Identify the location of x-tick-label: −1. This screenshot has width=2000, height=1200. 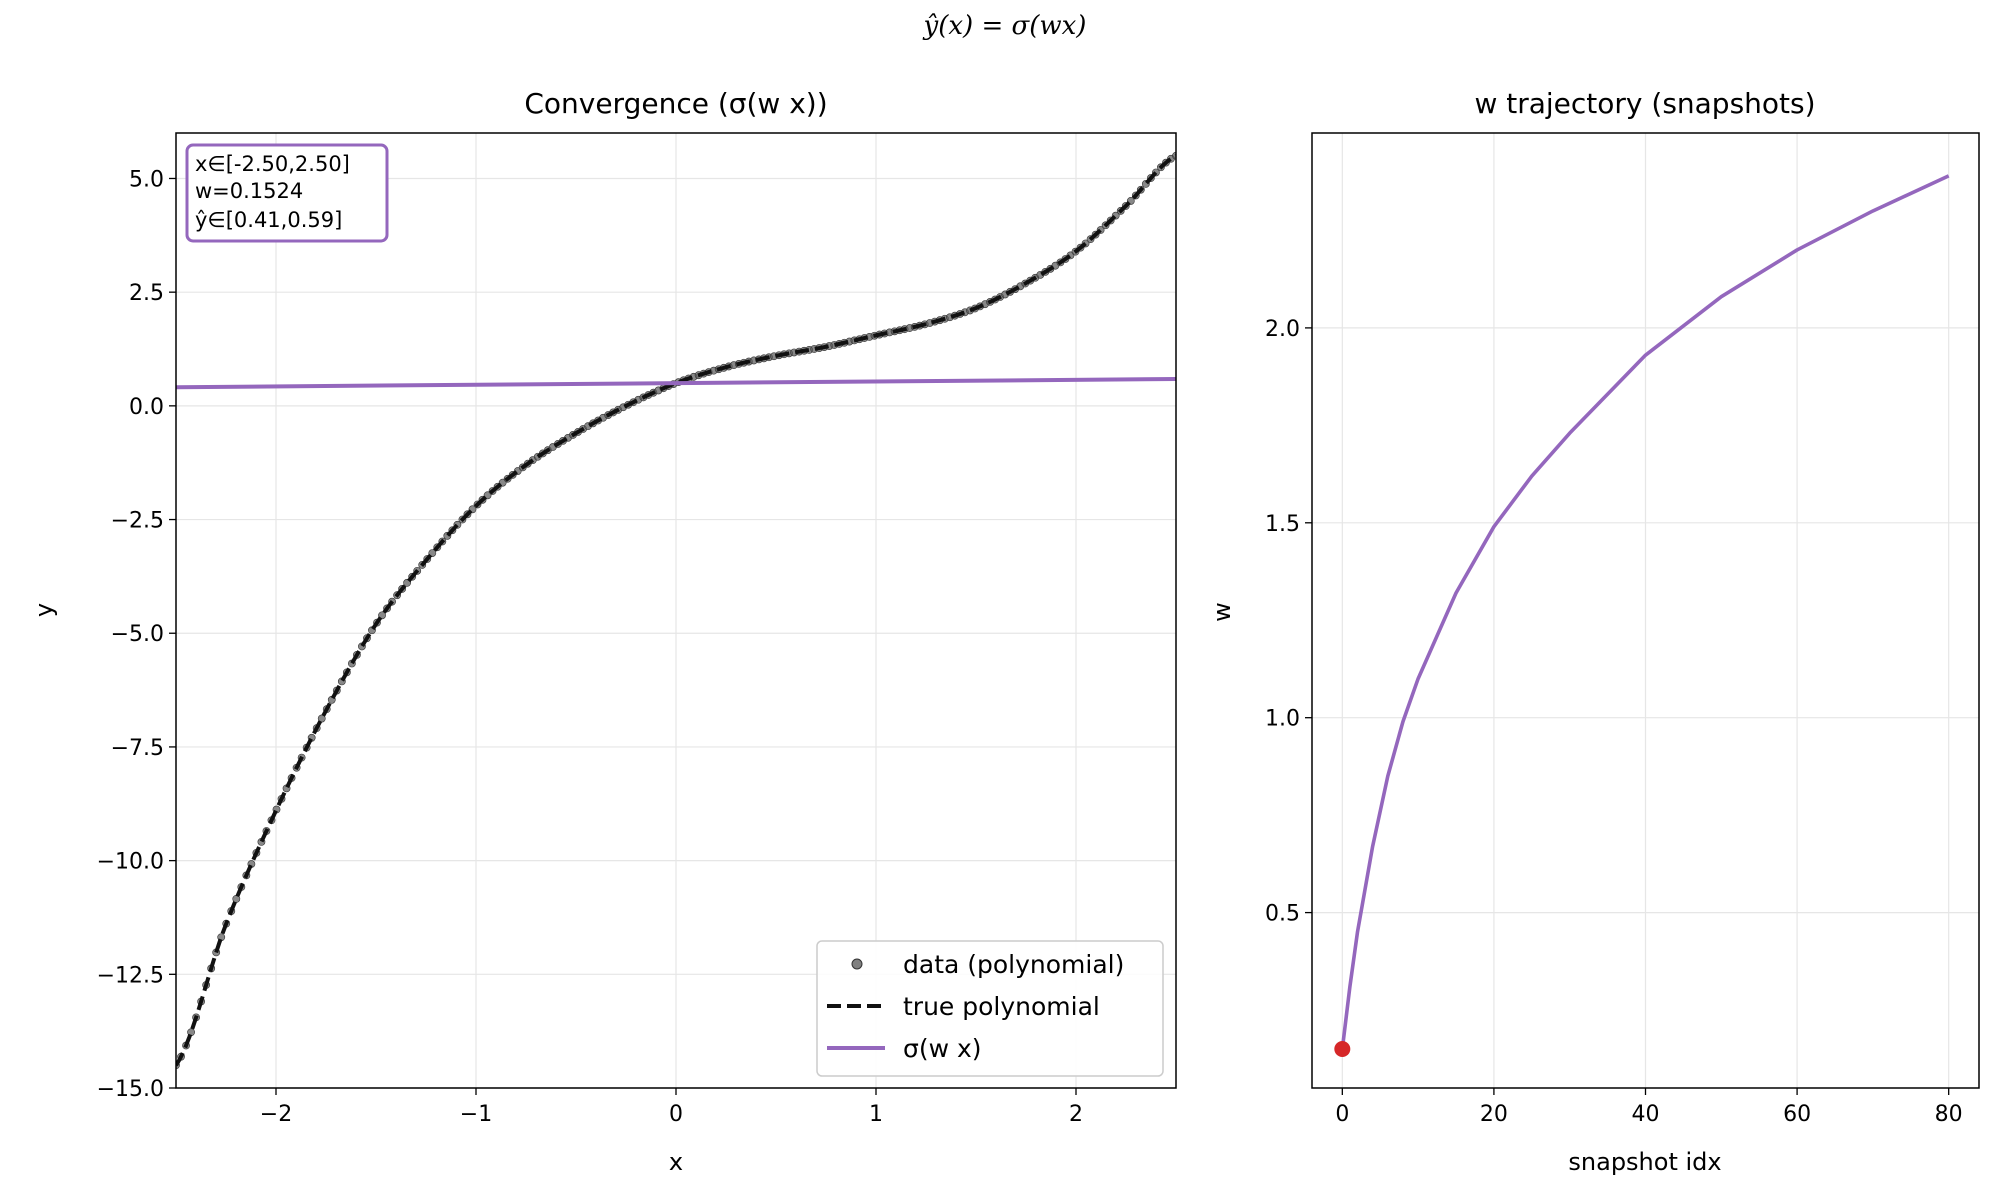
(476, 1114).